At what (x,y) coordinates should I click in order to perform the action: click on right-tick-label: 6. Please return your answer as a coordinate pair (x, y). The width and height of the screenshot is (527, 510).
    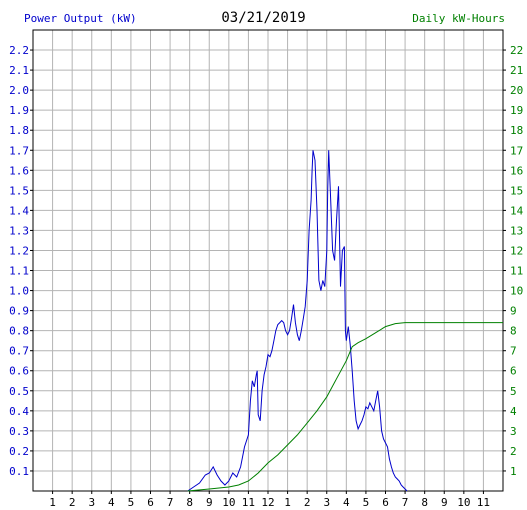
    Looking at the image, I should click on (513, 371).